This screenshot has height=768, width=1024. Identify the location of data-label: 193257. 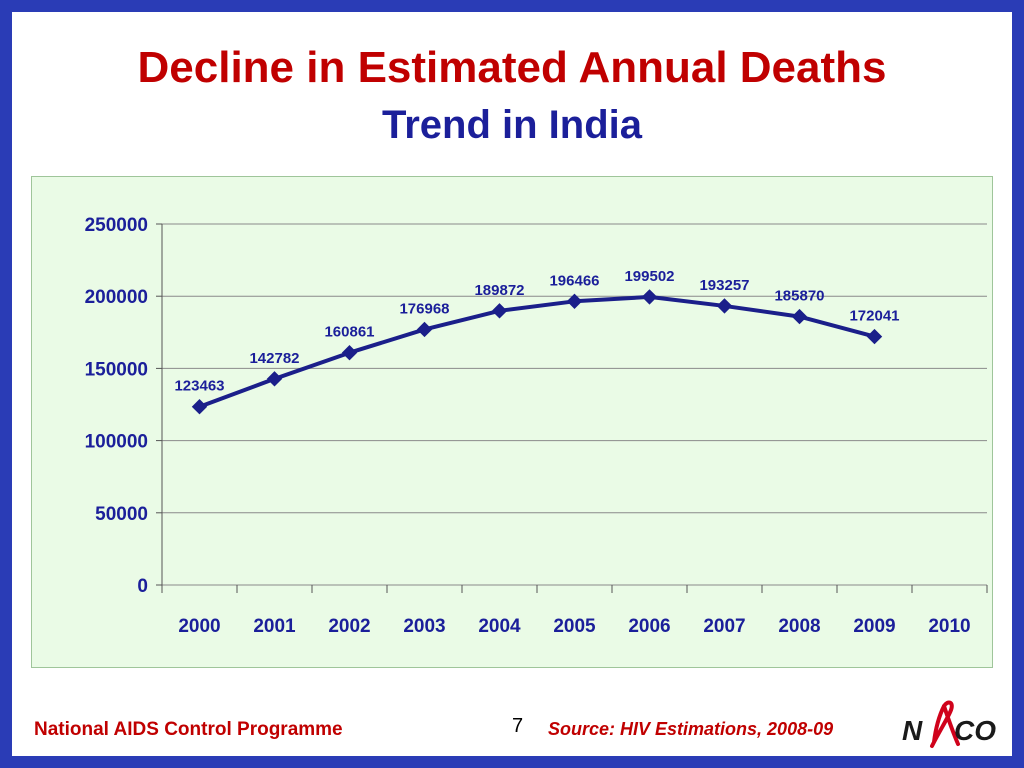
(724, 285).